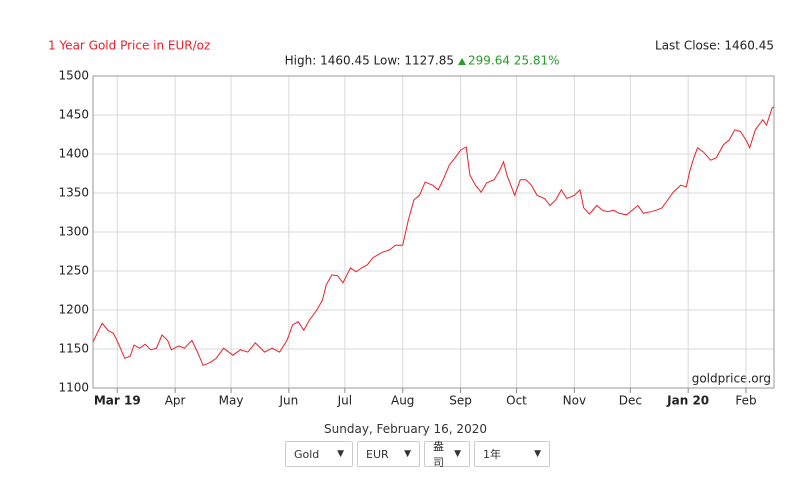 This screenshot has width=811, height=499. Describe the element at coordinates (73, 349) in the screenshot. I see `y-tick-label: 1150` at that location.